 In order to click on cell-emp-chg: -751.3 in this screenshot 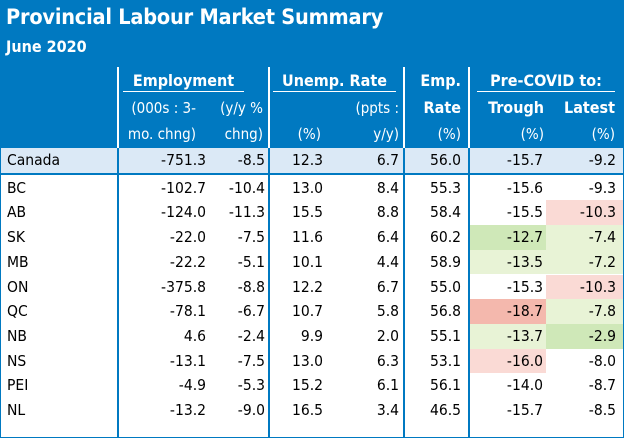, I will do `click(183, 160)`.